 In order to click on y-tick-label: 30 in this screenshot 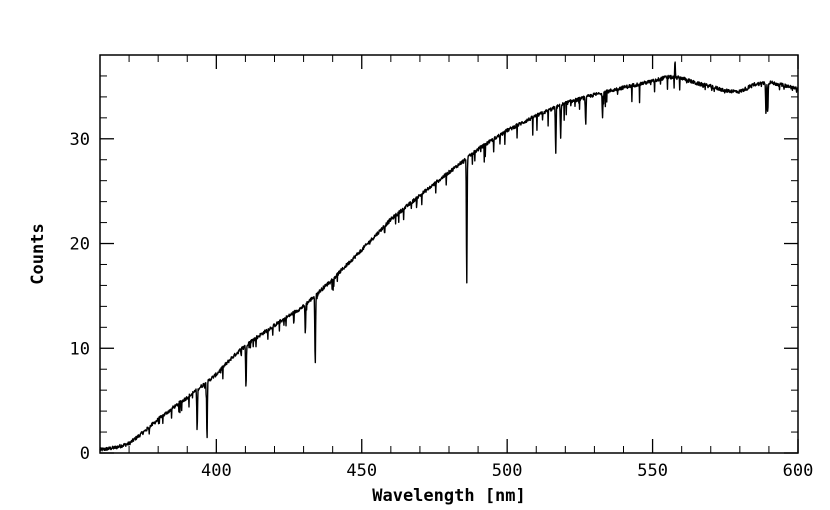, I will do `click(80, 140)`.